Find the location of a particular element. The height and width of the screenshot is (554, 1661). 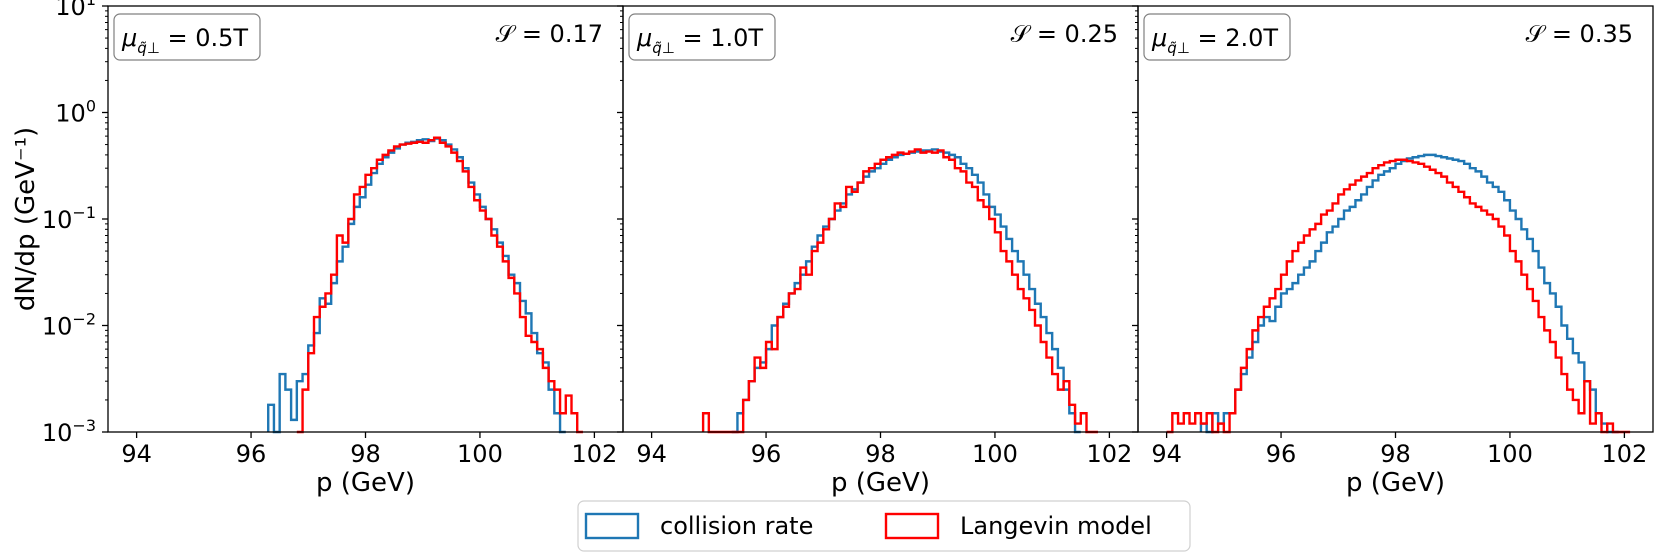

y-tick-label: 10⁻² is located at coordinates (69, 325).